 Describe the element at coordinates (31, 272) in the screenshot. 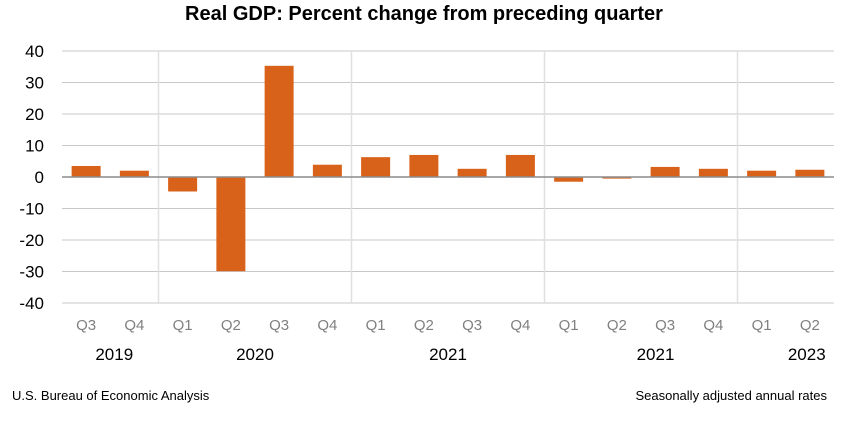

I see `y-tick-label: -30` at that location.